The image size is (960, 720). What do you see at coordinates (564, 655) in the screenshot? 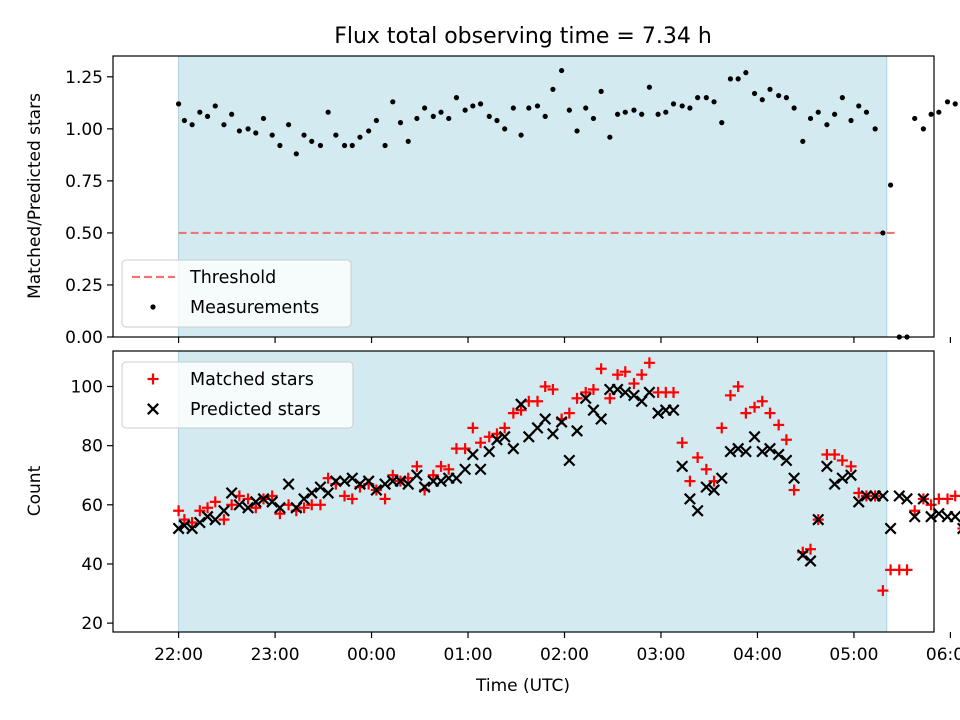
I see `xtick-label: 02:00` at bounding box center [564, 655].